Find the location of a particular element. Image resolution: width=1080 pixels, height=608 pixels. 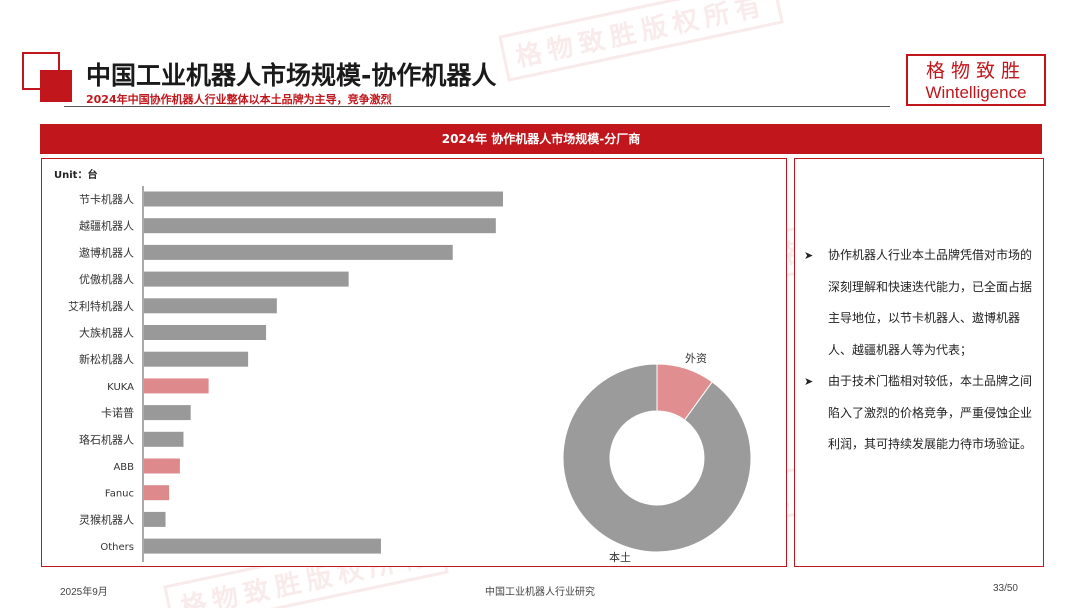

logo-mark is located at coordinates (47, 77).